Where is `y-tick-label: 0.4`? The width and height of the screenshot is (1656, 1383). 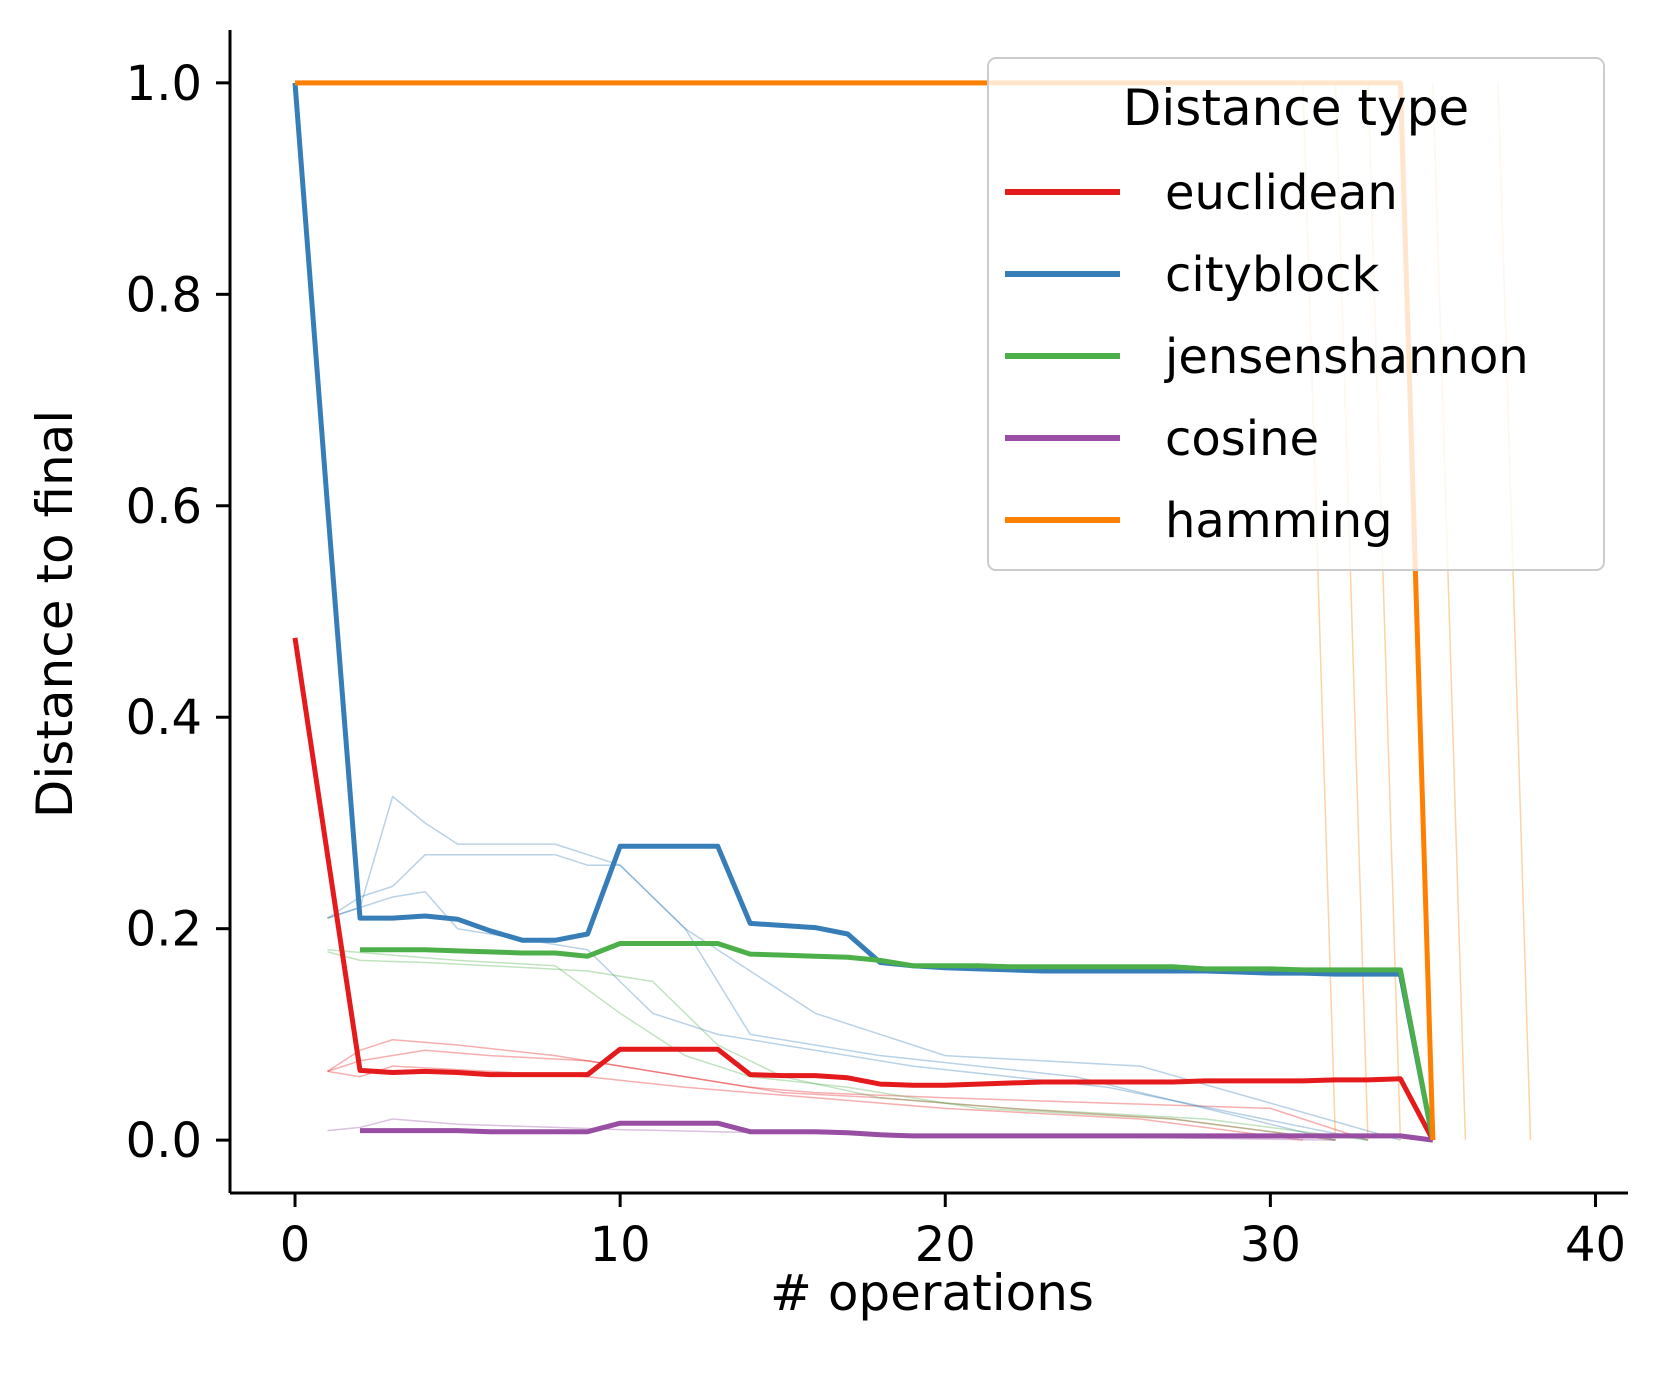
y-tick-label: 0.4 is located at coordinates (164, 718).